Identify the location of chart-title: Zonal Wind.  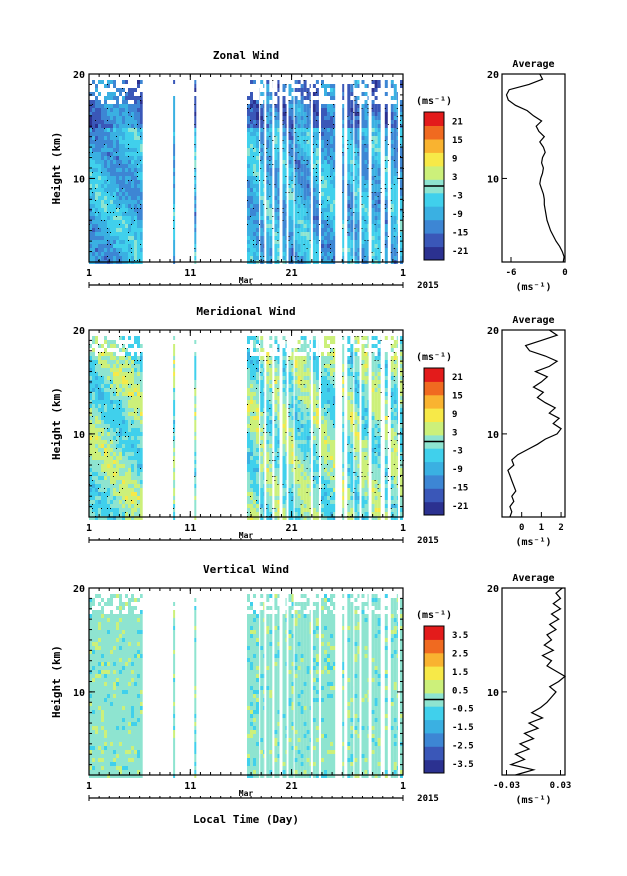
(246, 55).